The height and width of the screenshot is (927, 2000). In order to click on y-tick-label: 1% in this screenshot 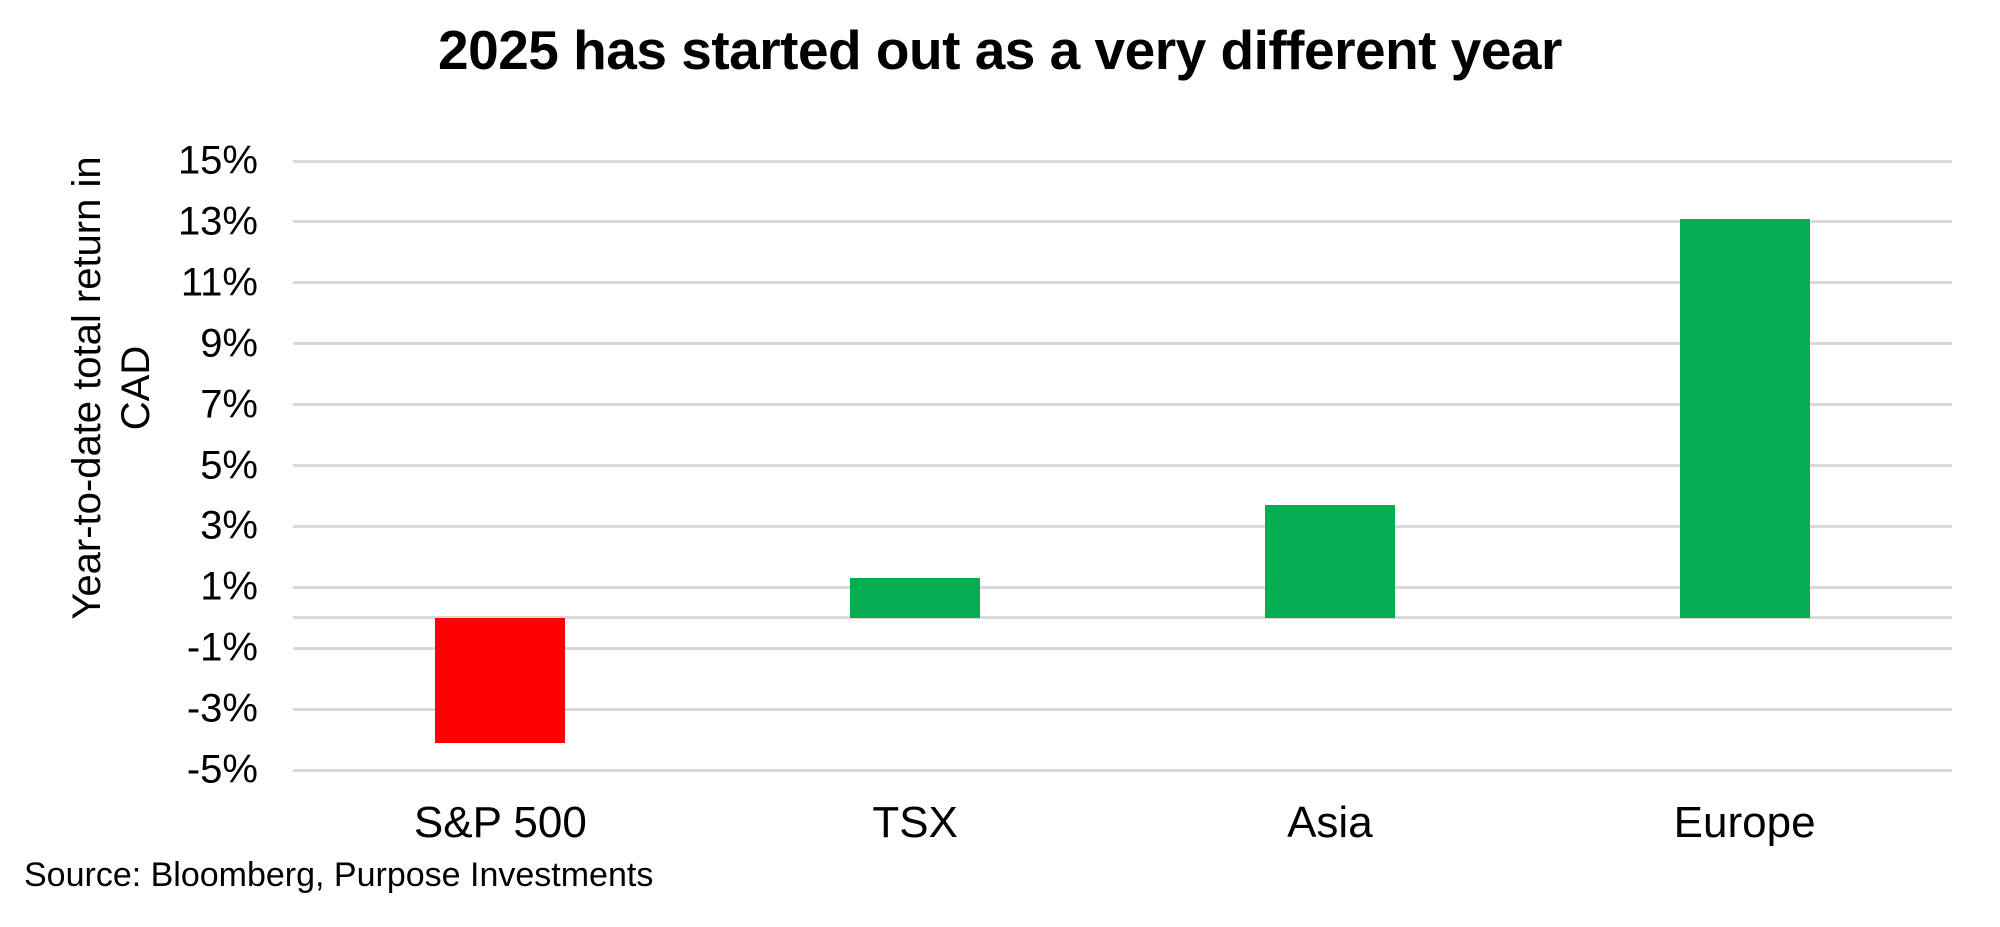, I will do `click(229, 586)`.